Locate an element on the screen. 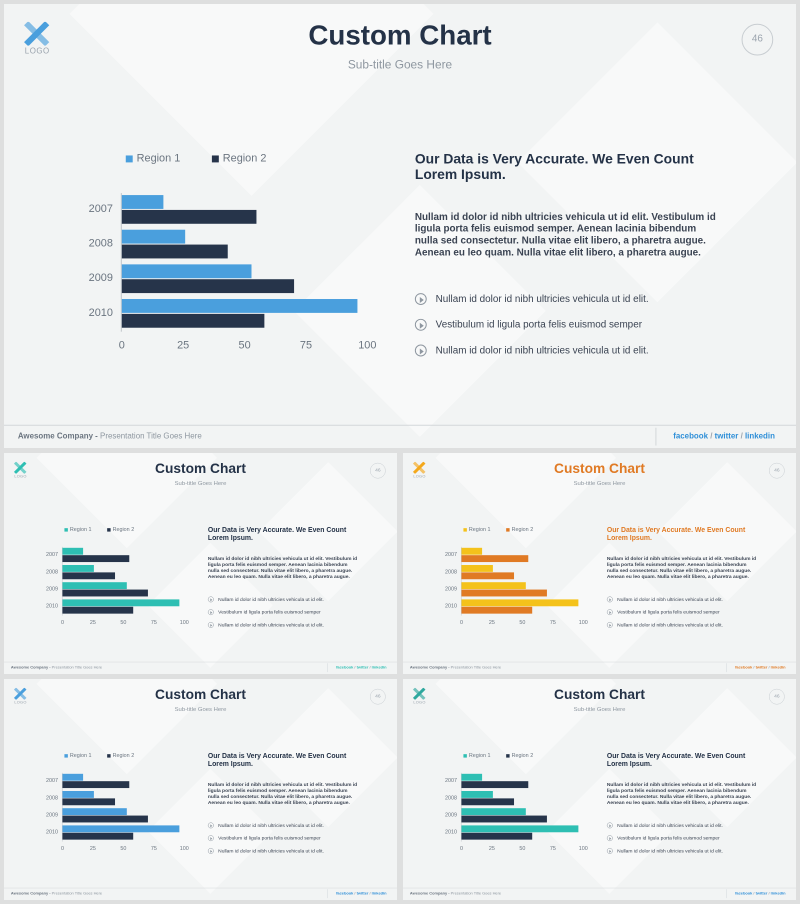 This screenshot has height=904, width=800. bar-region-1-2010 is located at coordinates (121, 603).